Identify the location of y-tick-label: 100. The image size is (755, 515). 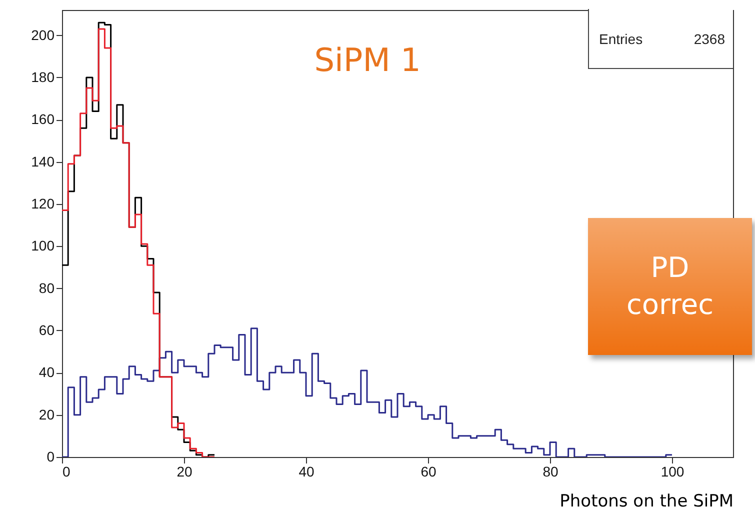
(43, 246).